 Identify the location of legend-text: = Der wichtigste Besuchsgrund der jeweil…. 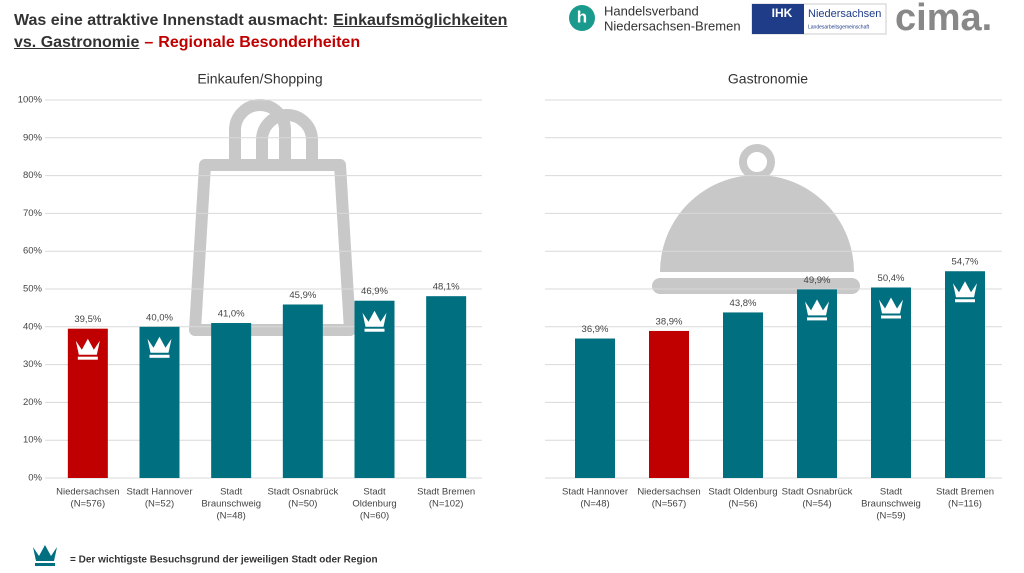
(224, 560).